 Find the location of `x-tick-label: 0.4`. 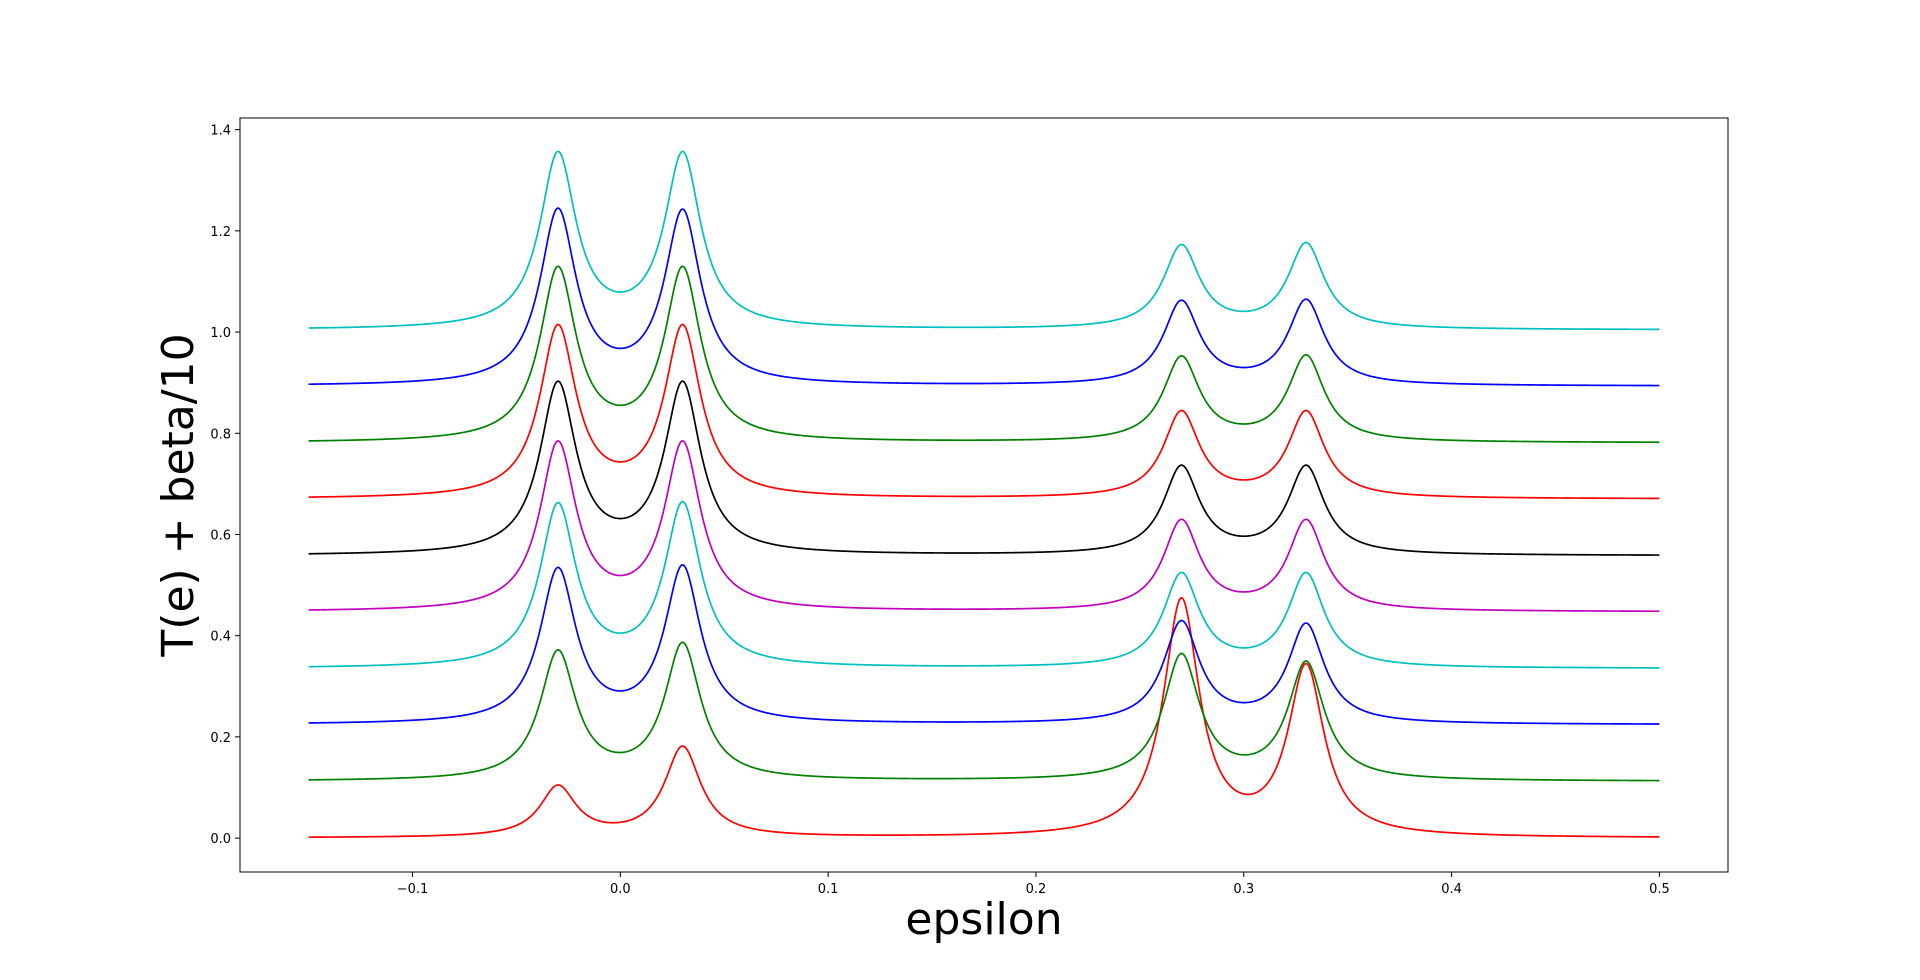

x-tick-label: 0.4 is located at coordinates (1451, 889).